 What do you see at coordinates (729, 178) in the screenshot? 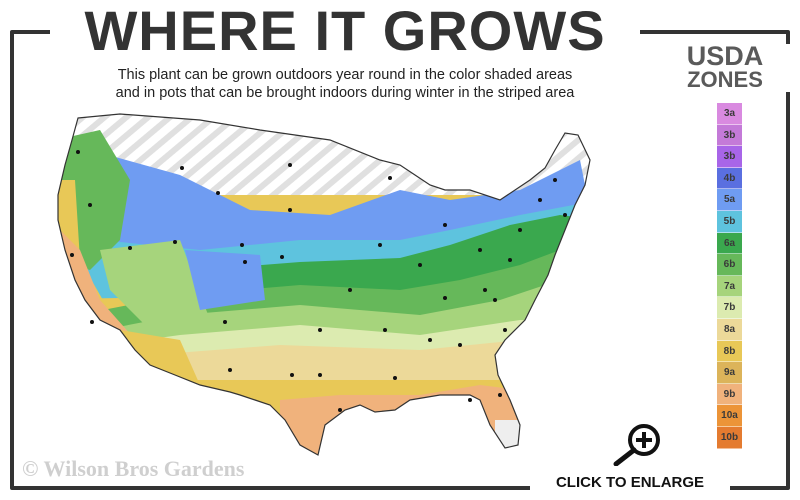
I see `legend-zone-4b: 4b` at bounding box center [729, 178].